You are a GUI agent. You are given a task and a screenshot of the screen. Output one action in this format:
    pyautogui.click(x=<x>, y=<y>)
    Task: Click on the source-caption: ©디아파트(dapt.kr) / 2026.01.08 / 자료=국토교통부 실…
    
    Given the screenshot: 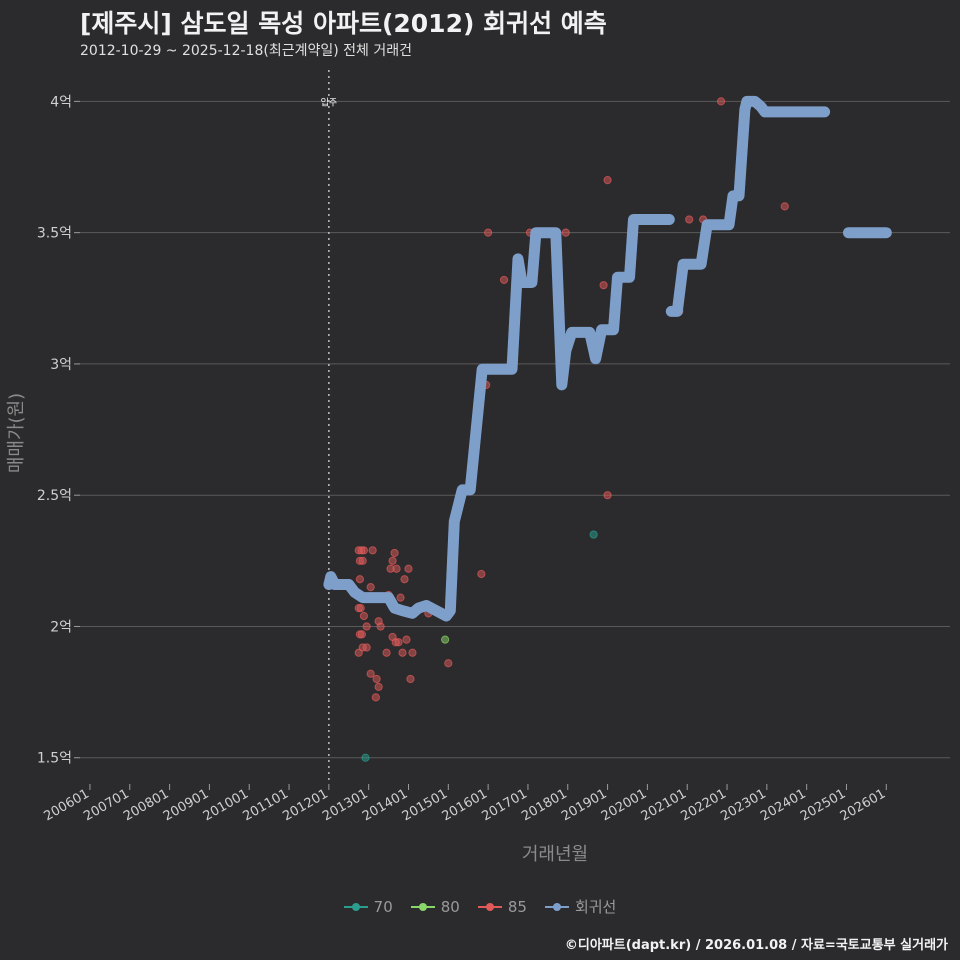 What is the action you would take?
    pyautogui.click(x=756, y=945)
    